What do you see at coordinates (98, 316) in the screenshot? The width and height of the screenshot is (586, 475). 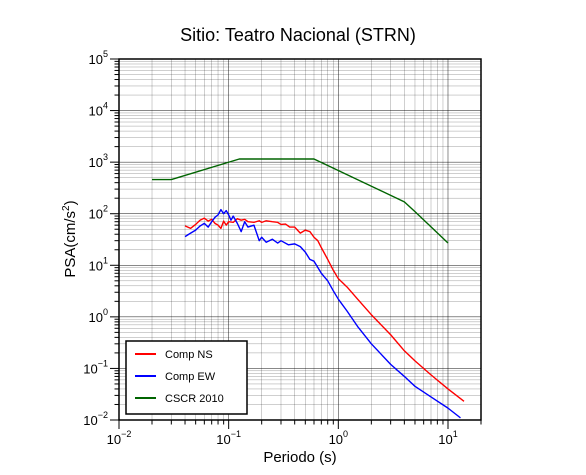 I see `y-tick-label: 10⁰` at bounding box center [98, 316].